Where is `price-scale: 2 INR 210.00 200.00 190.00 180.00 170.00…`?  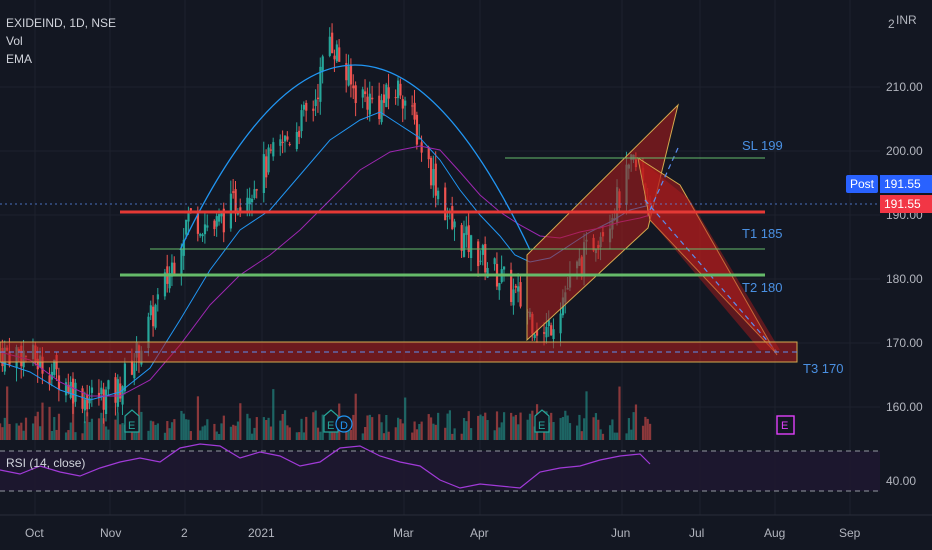 price-scale: 2 INR 210.00 200.00 190.00 180.00 170.00… is located at coordinates (904, 213).